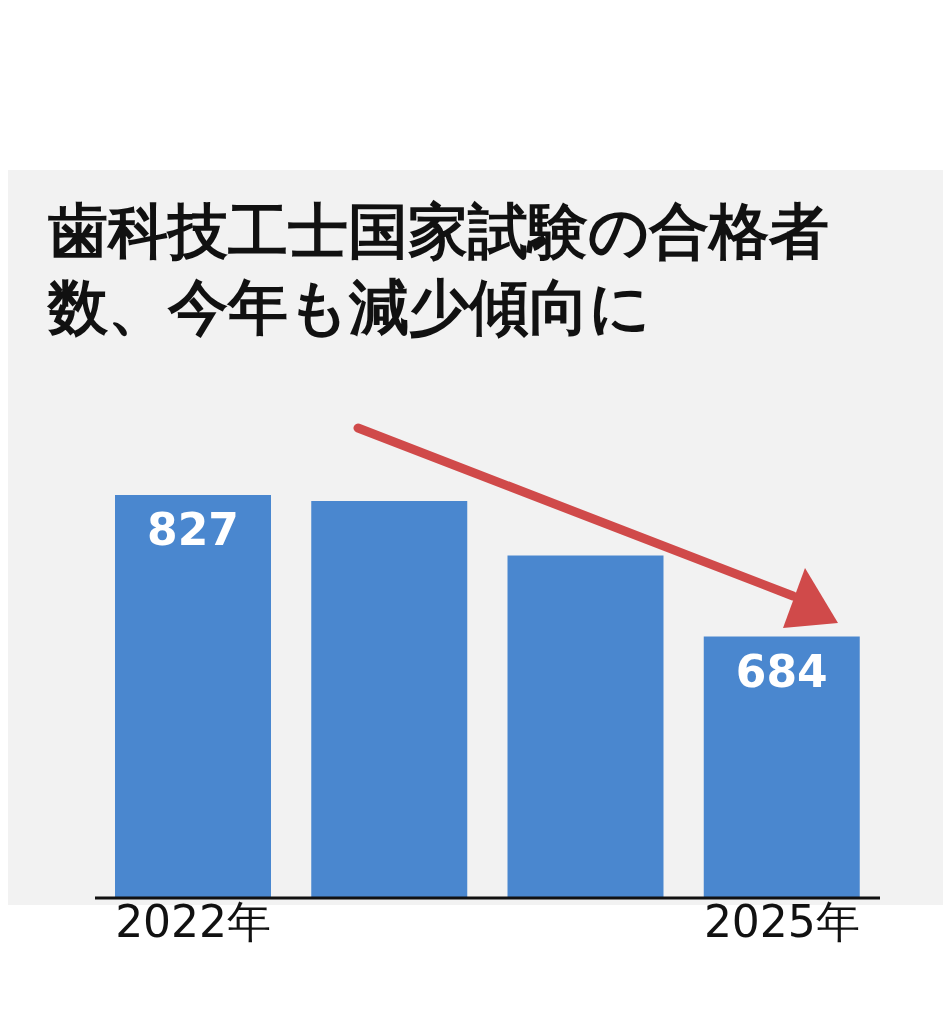 The width and height of the screenshot is (951, 1024). What do you see at coordinates (781, 671) in the screenshot?
I see `data-label: 684` at bounding box center [781, 671].